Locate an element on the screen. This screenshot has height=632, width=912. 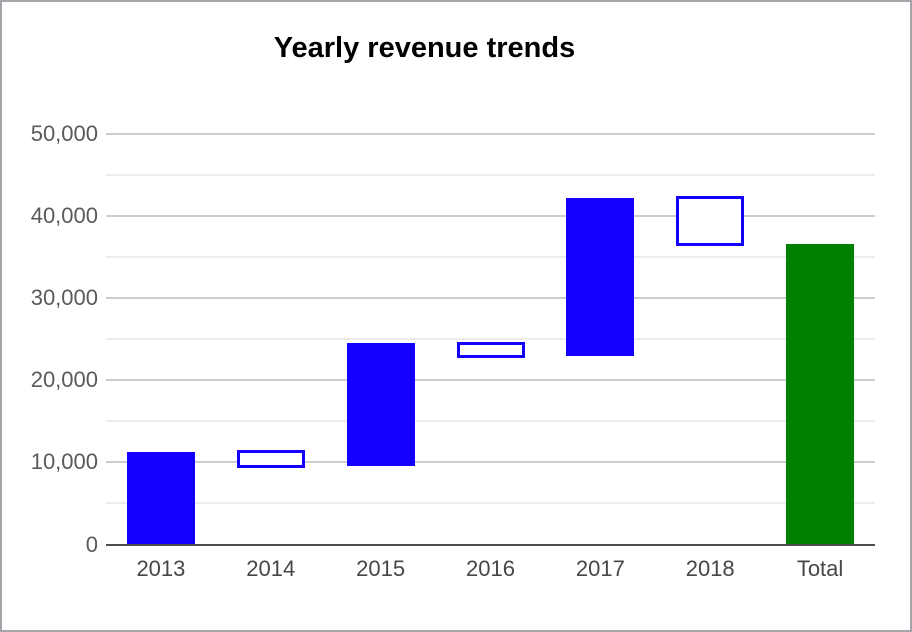
waterfall-bar-2013 is located at coordinates (160, 498).